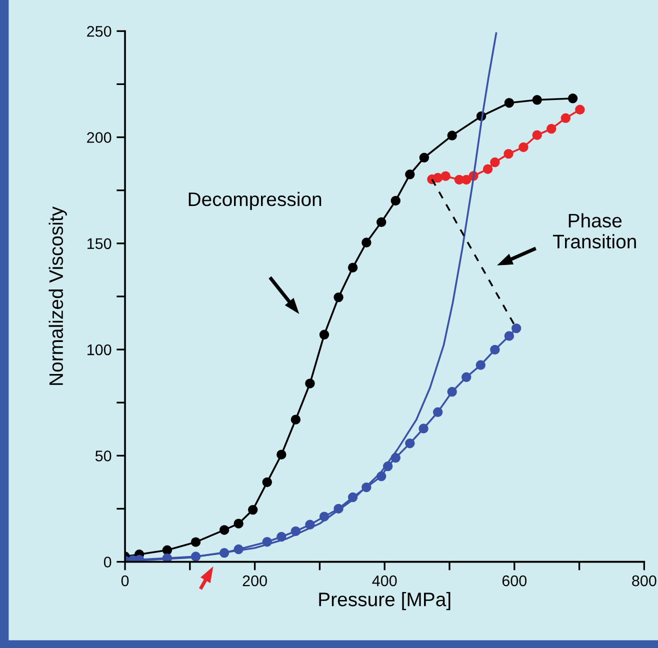 This screenshot has width=658, height=648. Describe the element at coordinates (125, 580) in the screenshot. I see `x-tick-label: 0` at that location.